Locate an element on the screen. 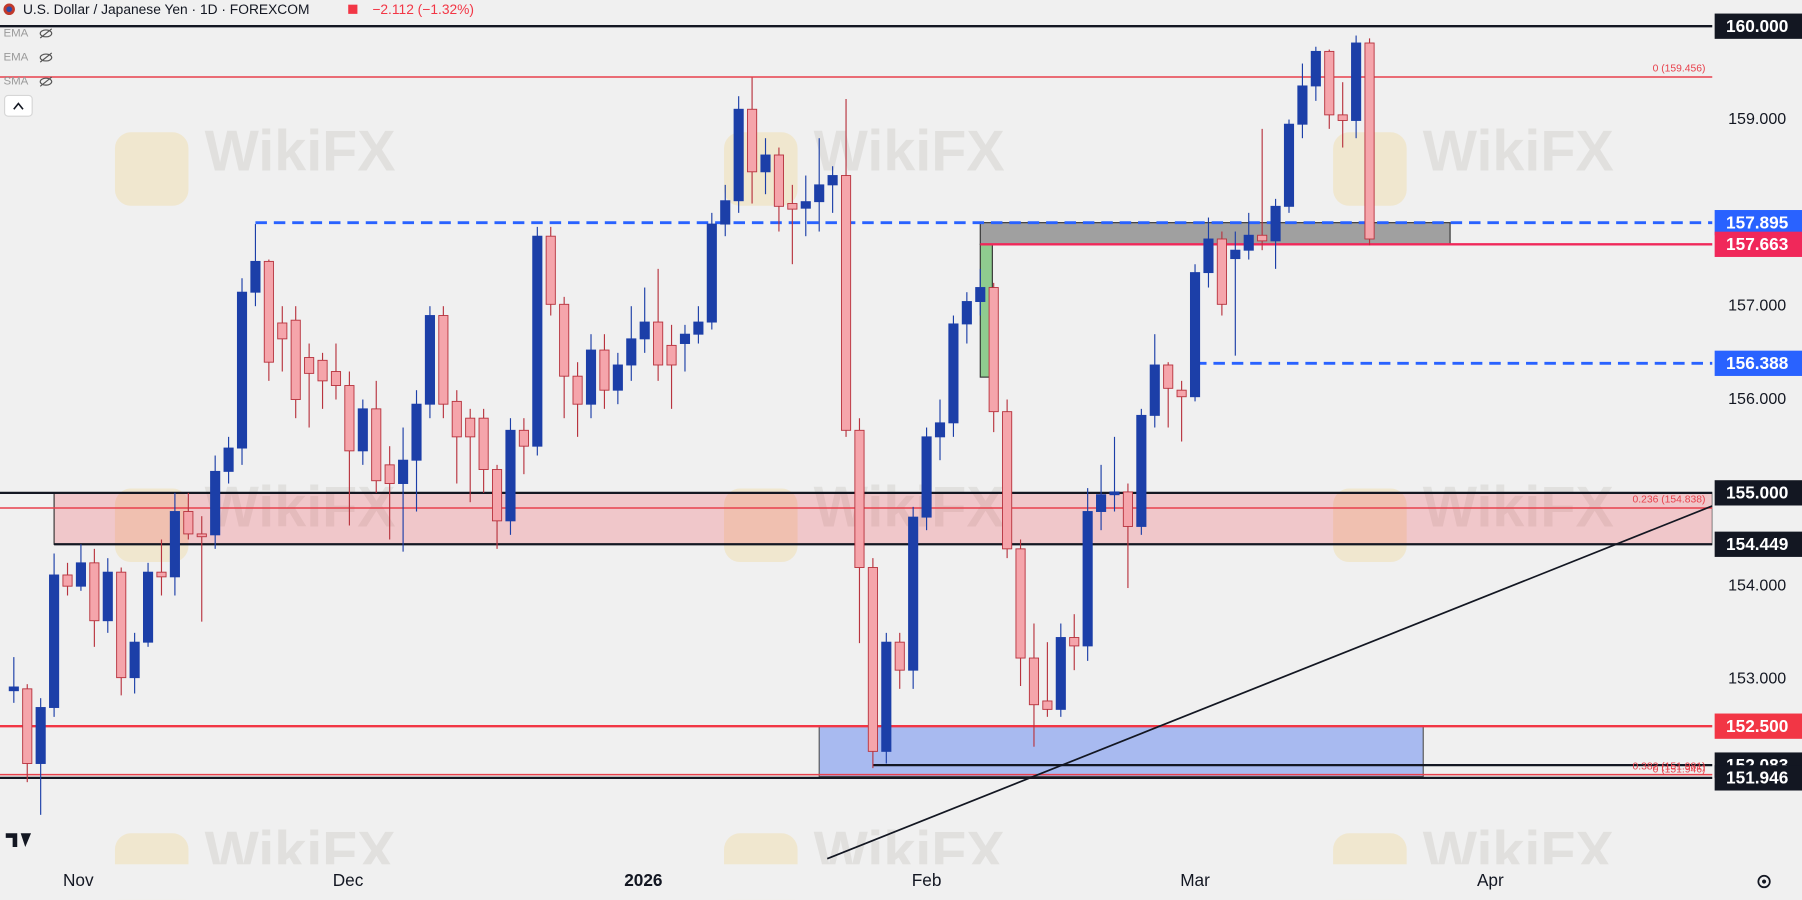 This screenshot has height=900, width=1802. indicator-label: EMA is located at coordinates (15, 33).